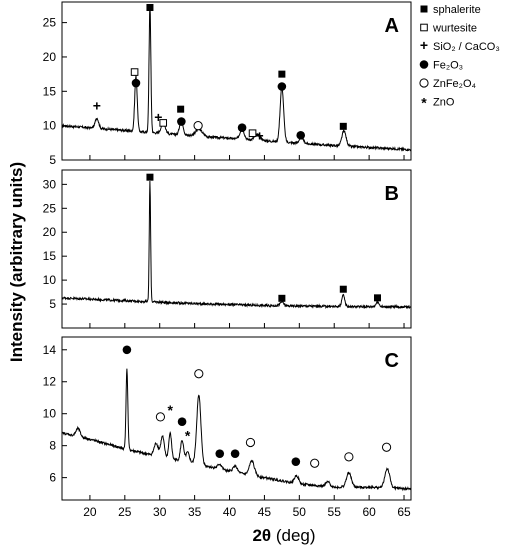 The width and height of the screenshot is (505, 550). Describe the element at coordinates (424, 9) in the screenshot. I see `legend-symbol-filled-square` at that location.